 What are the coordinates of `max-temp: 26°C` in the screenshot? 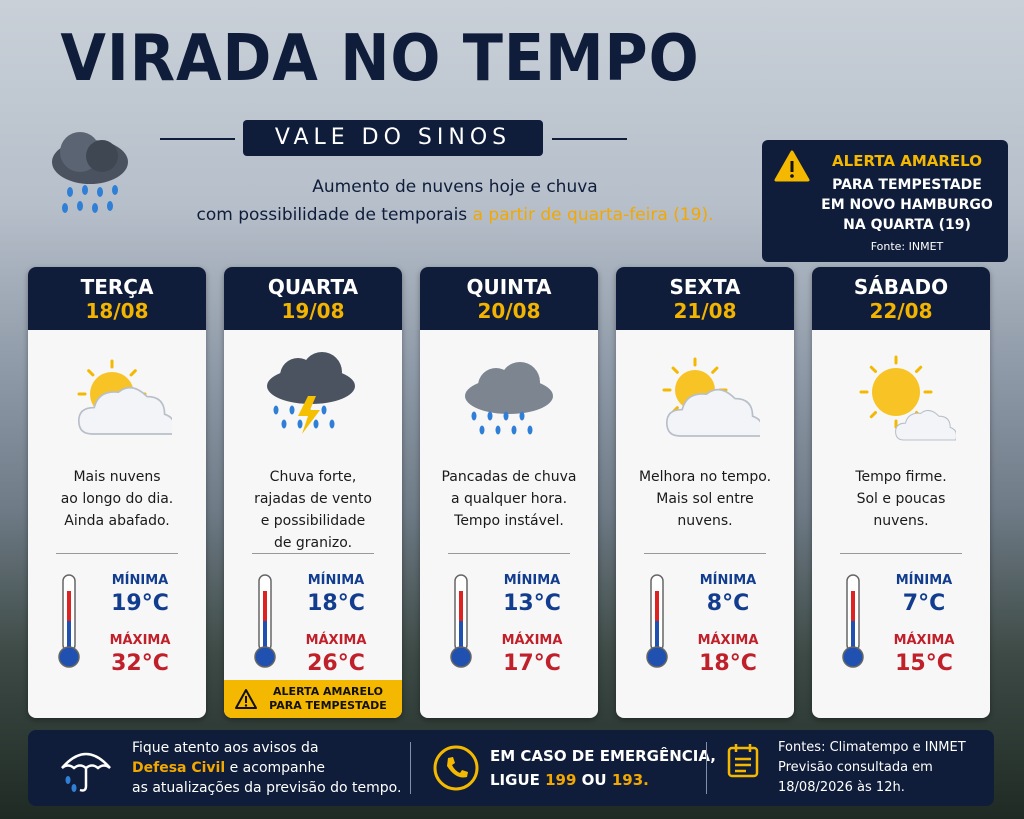 It's located at (336, 663).